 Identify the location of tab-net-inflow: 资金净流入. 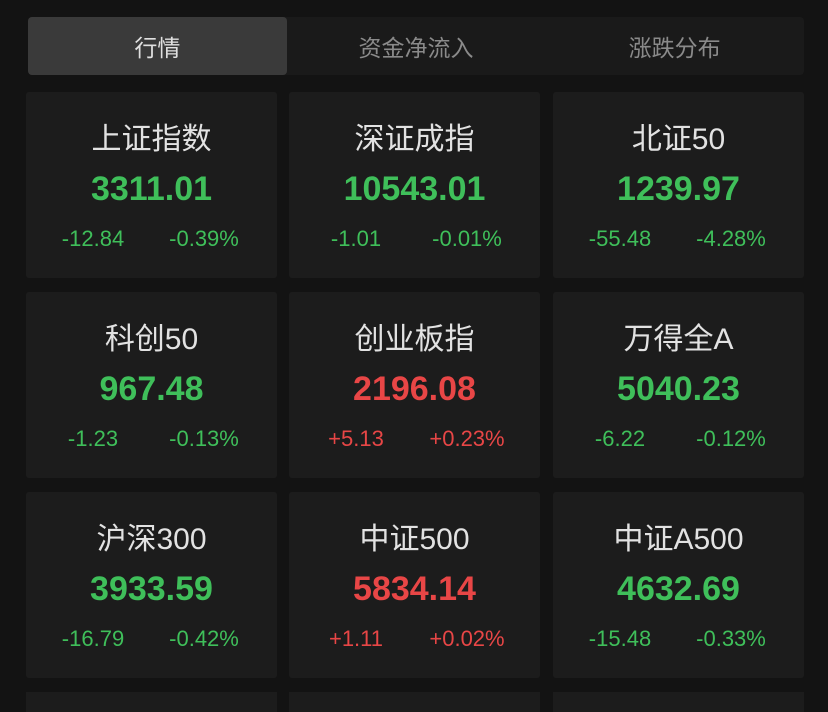
(416, 48).